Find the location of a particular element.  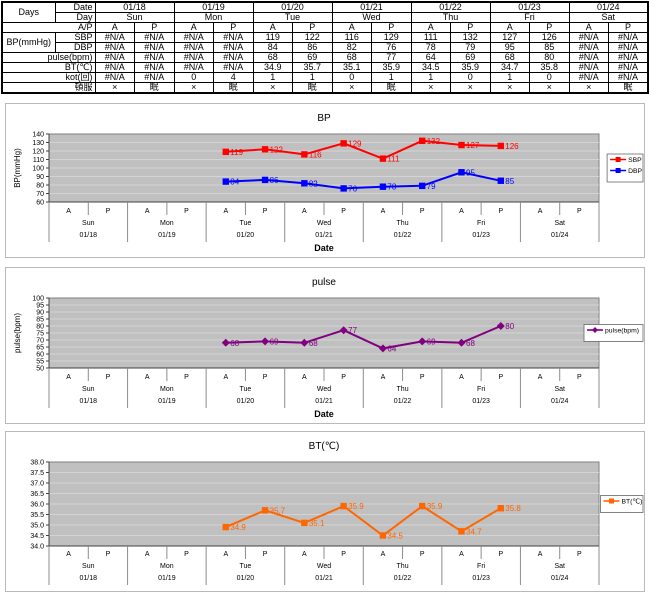

table-cell: 01/19 is located at coordinates (213, 7).